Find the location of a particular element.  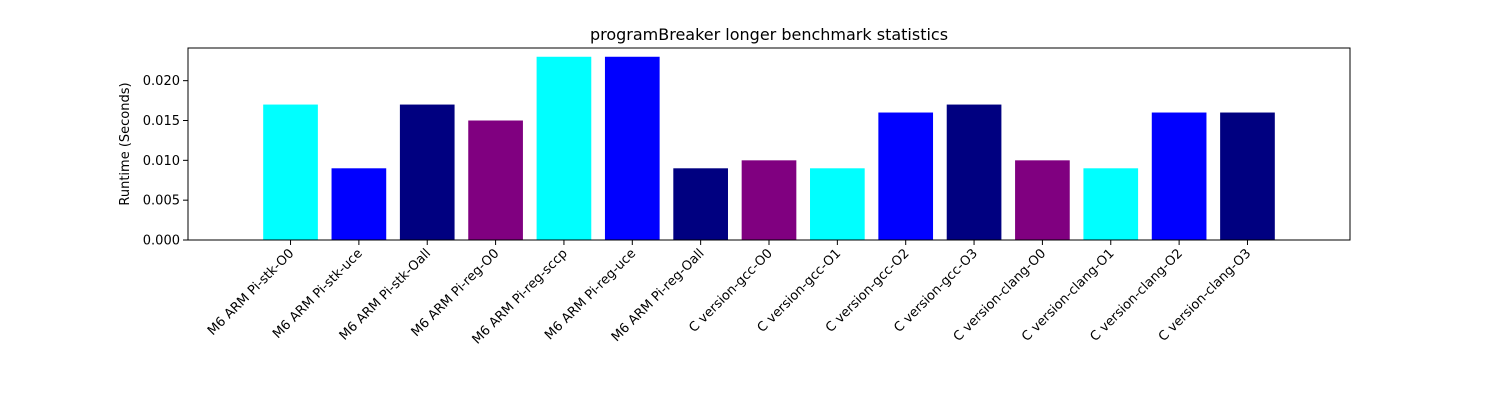

y-axis-label: Runtime (Seconds) is located at coordinates (125, 143).